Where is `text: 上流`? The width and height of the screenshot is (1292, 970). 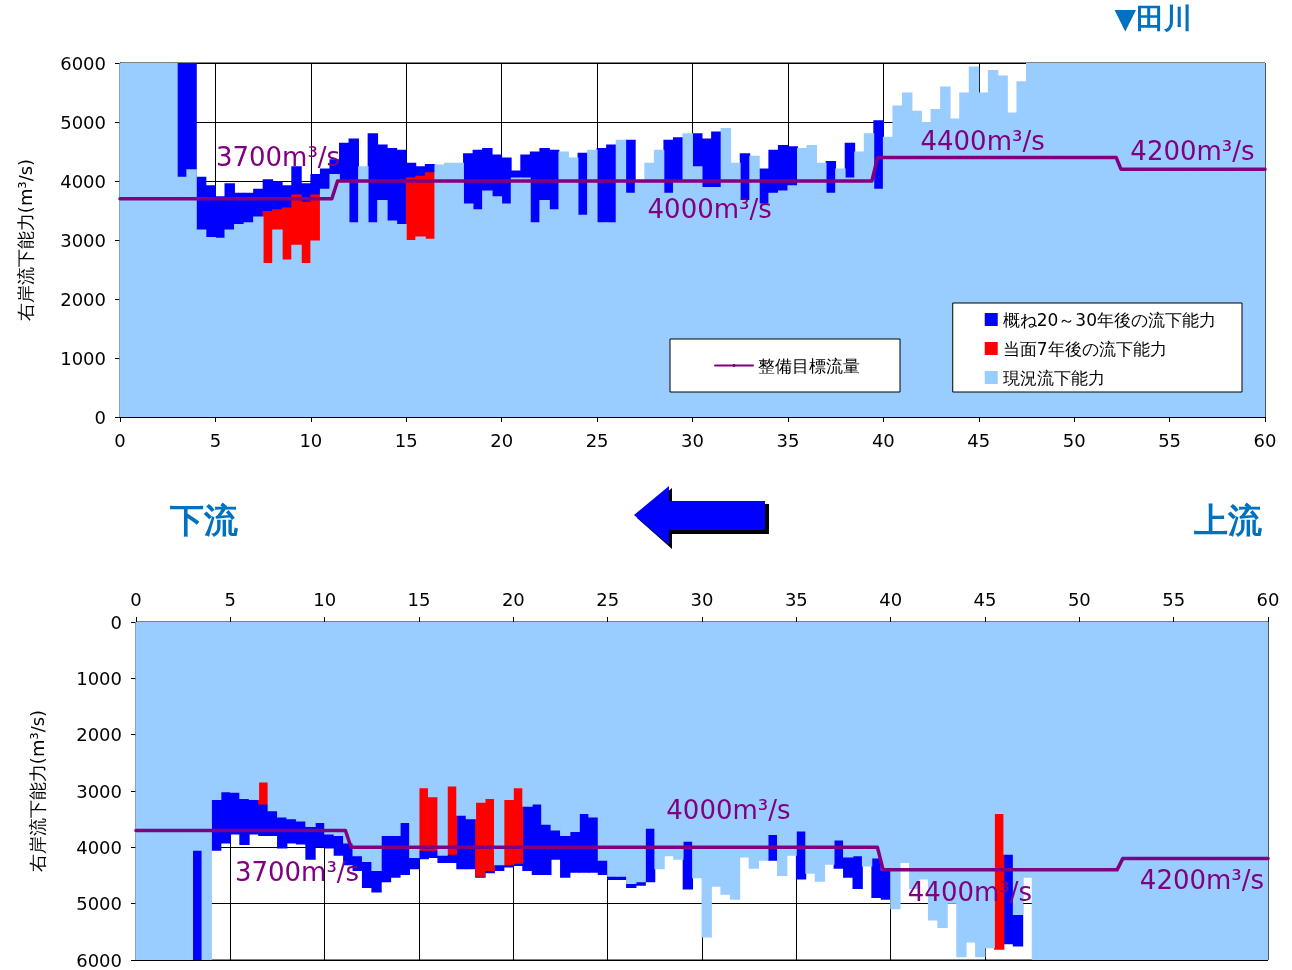 text: 上流 is located at coordinates (1228, 520).